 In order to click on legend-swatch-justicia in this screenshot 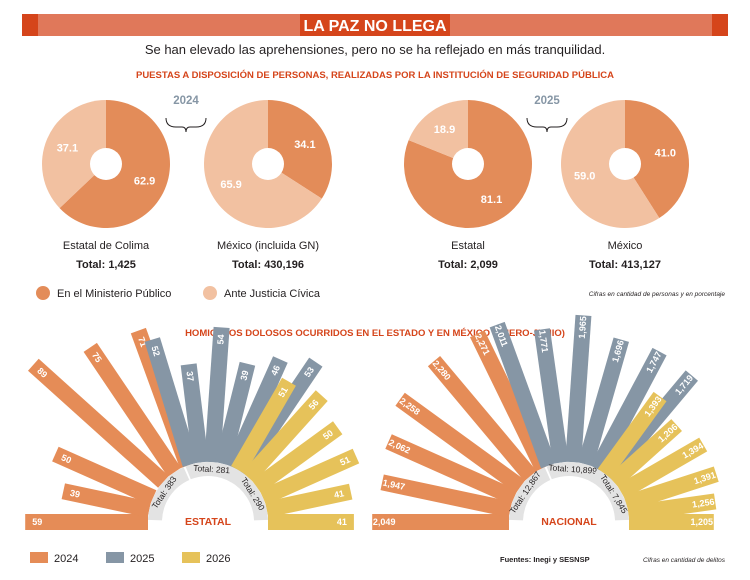, I will do `click(210, 293)`.